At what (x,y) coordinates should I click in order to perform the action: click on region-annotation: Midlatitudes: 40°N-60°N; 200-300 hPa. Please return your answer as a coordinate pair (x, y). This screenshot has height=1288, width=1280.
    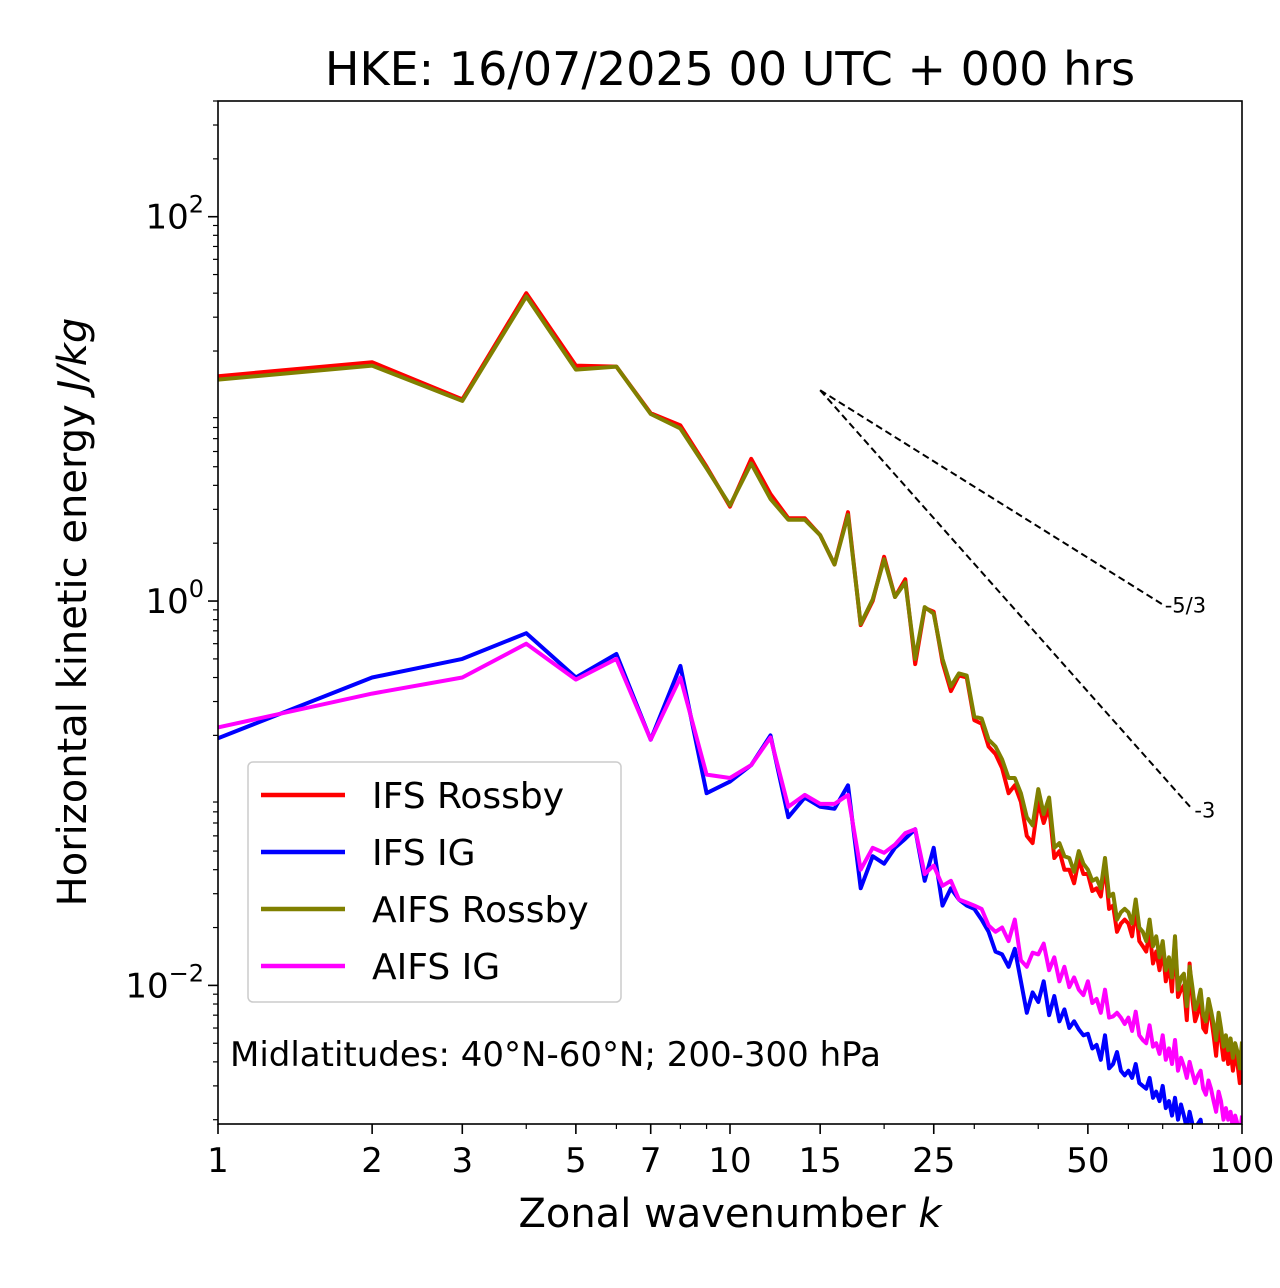
    Looking at the image, I should click on (555, 1055).